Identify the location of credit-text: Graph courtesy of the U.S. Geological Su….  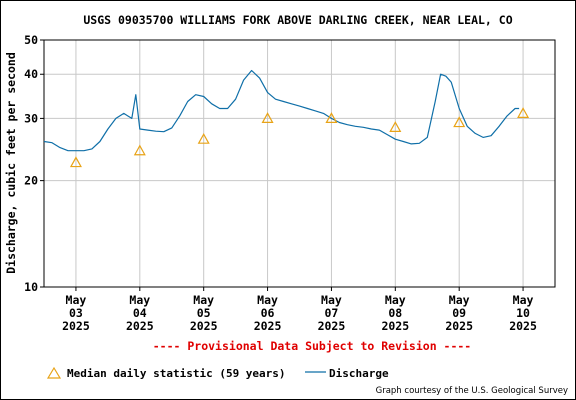
(472, 391).